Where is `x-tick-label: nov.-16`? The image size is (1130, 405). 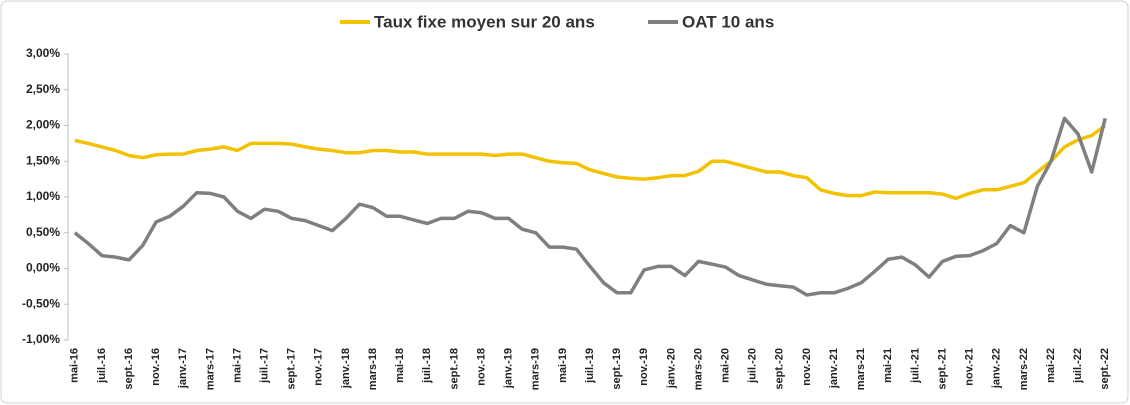
x-tick-label: nov.-16 is located at coordinates (156, 367).